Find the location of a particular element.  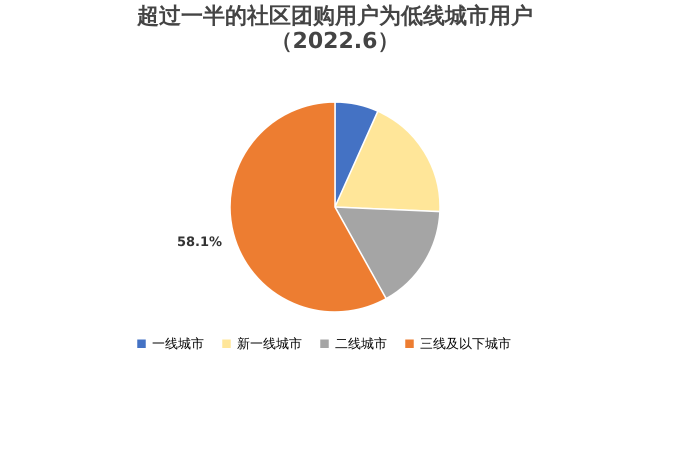

chart-title: 超过一半的社区团购用户为低线城市用户 is located at coordinates (334, 16).